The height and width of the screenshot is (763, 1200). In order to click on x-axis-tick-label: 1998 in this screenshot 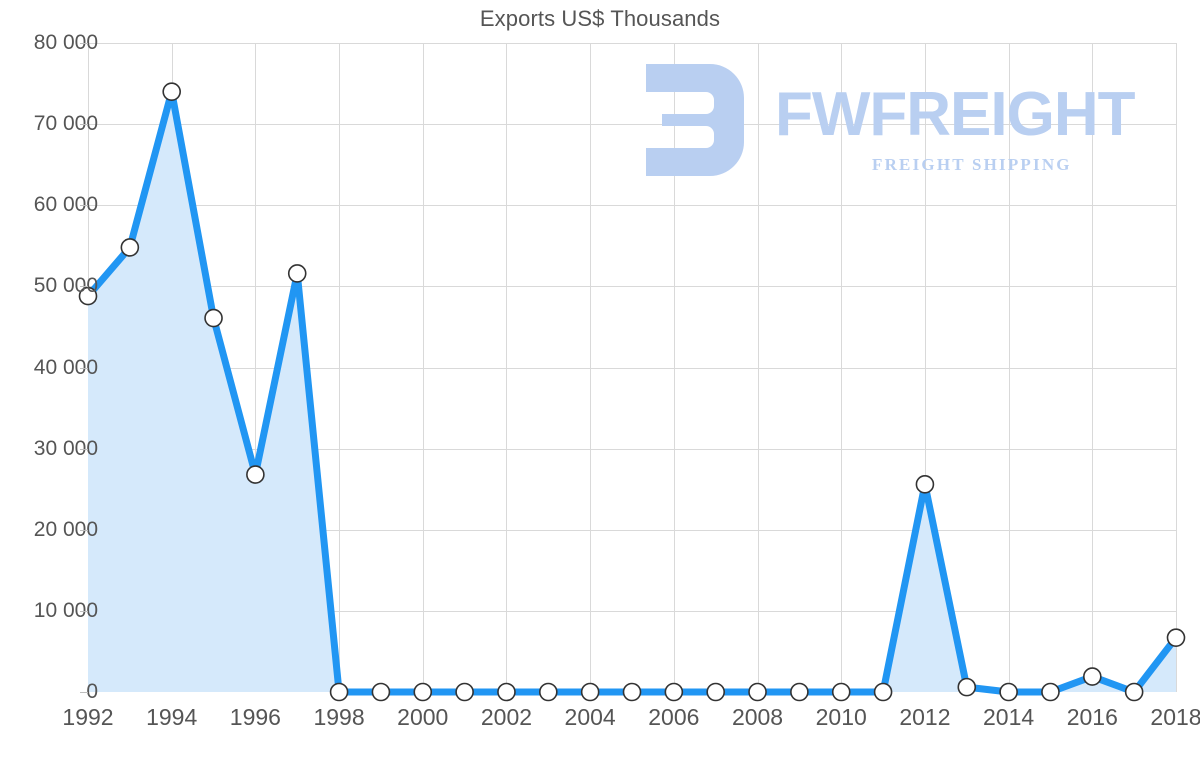, I will do `click(339, 717)`.